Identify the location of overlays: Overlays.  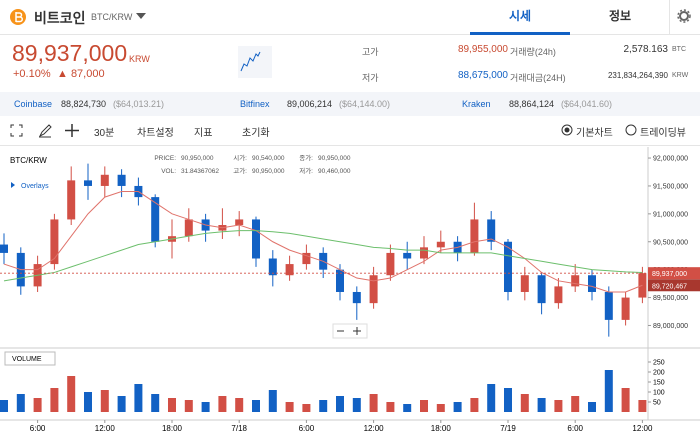
(35, 186).